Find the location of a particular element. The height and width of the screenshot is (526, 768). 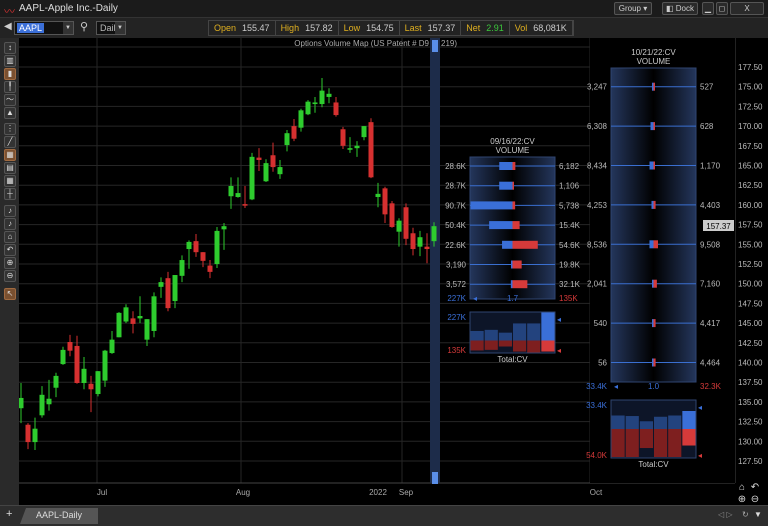

area-icon: ▲ is located at coordinates (10, 113).